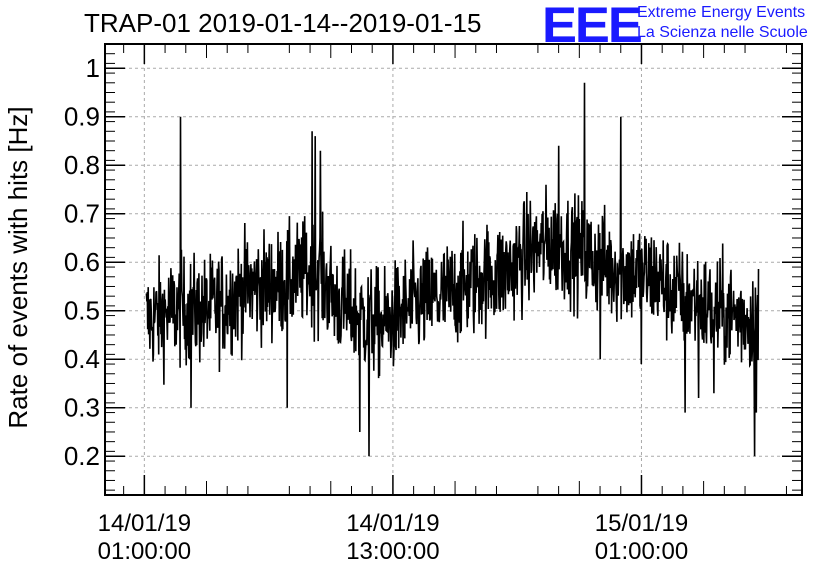 Image resolution: width=836 pixels, height=572 pixels. What do you see at coordinates (82, 117) in the screenshot?
I see `y-tick-label: 0.9` at bounding box center [82, 117].